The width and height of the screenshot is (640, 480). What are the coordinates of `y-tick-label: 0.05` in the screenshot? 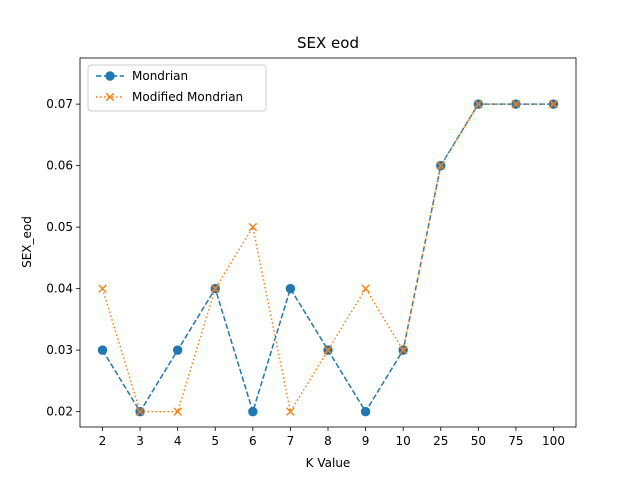 It's located at (59, 227).